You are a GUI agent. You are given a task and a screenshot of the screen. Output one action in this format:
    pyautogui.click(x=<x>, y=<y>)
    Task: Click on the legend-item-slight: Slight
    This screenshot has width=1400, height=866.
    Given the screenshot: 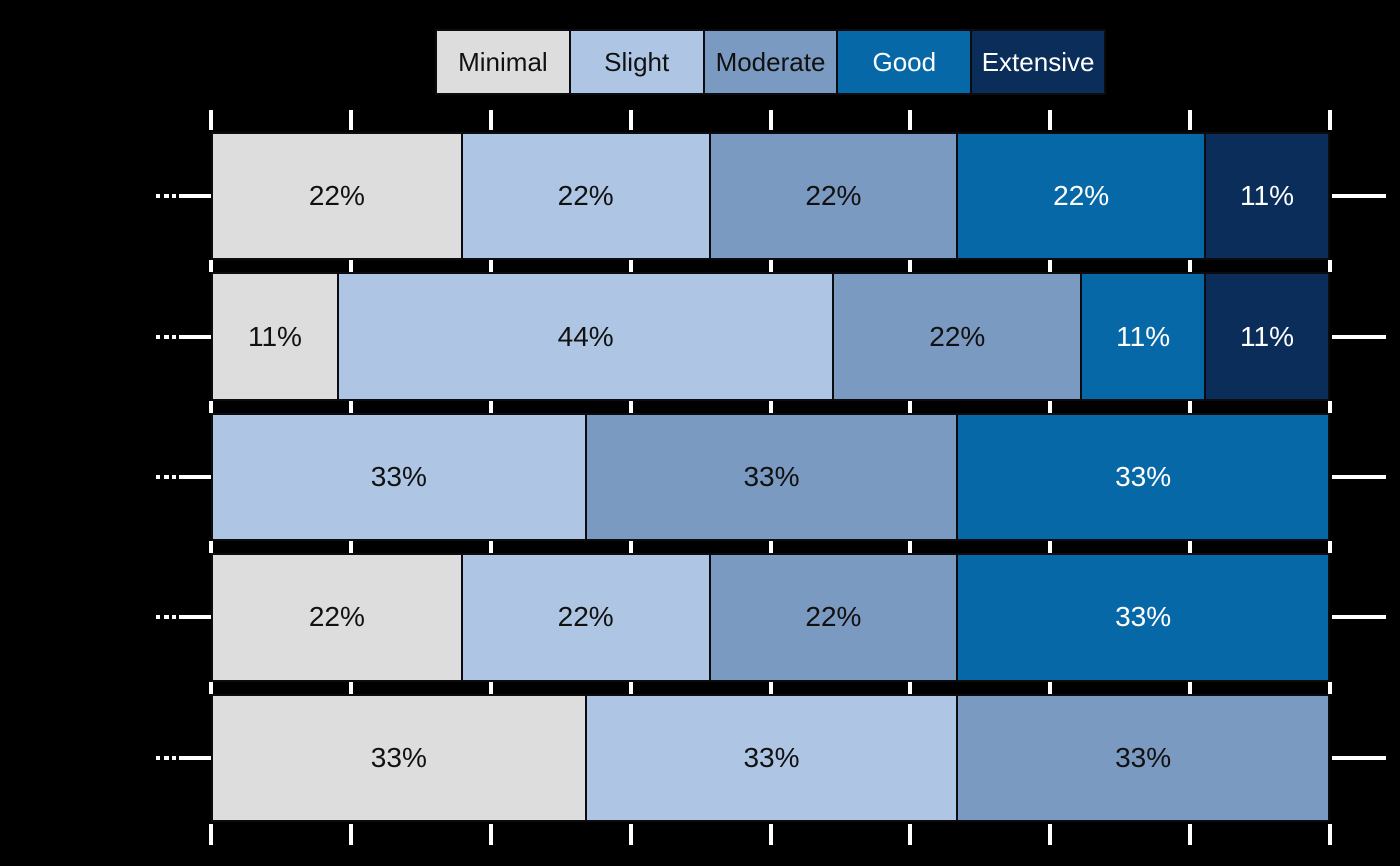 What is the action you would take?
    pyautogui.click(x=636, y=62)
    